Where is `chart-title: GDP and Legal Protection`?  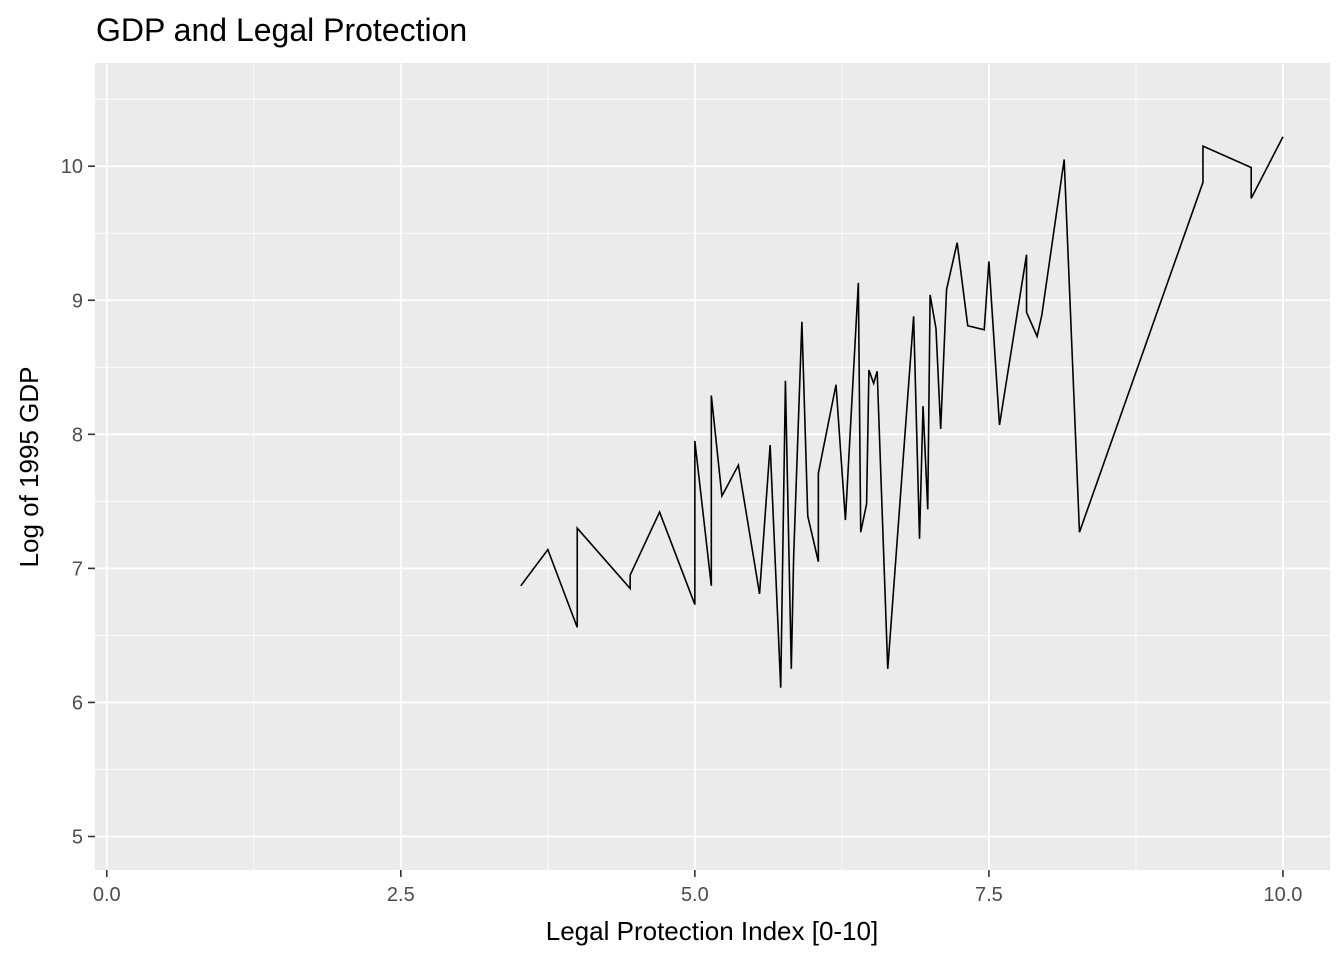
chart-title: GDP and Legal Protection is located at coordinates (281, 30).